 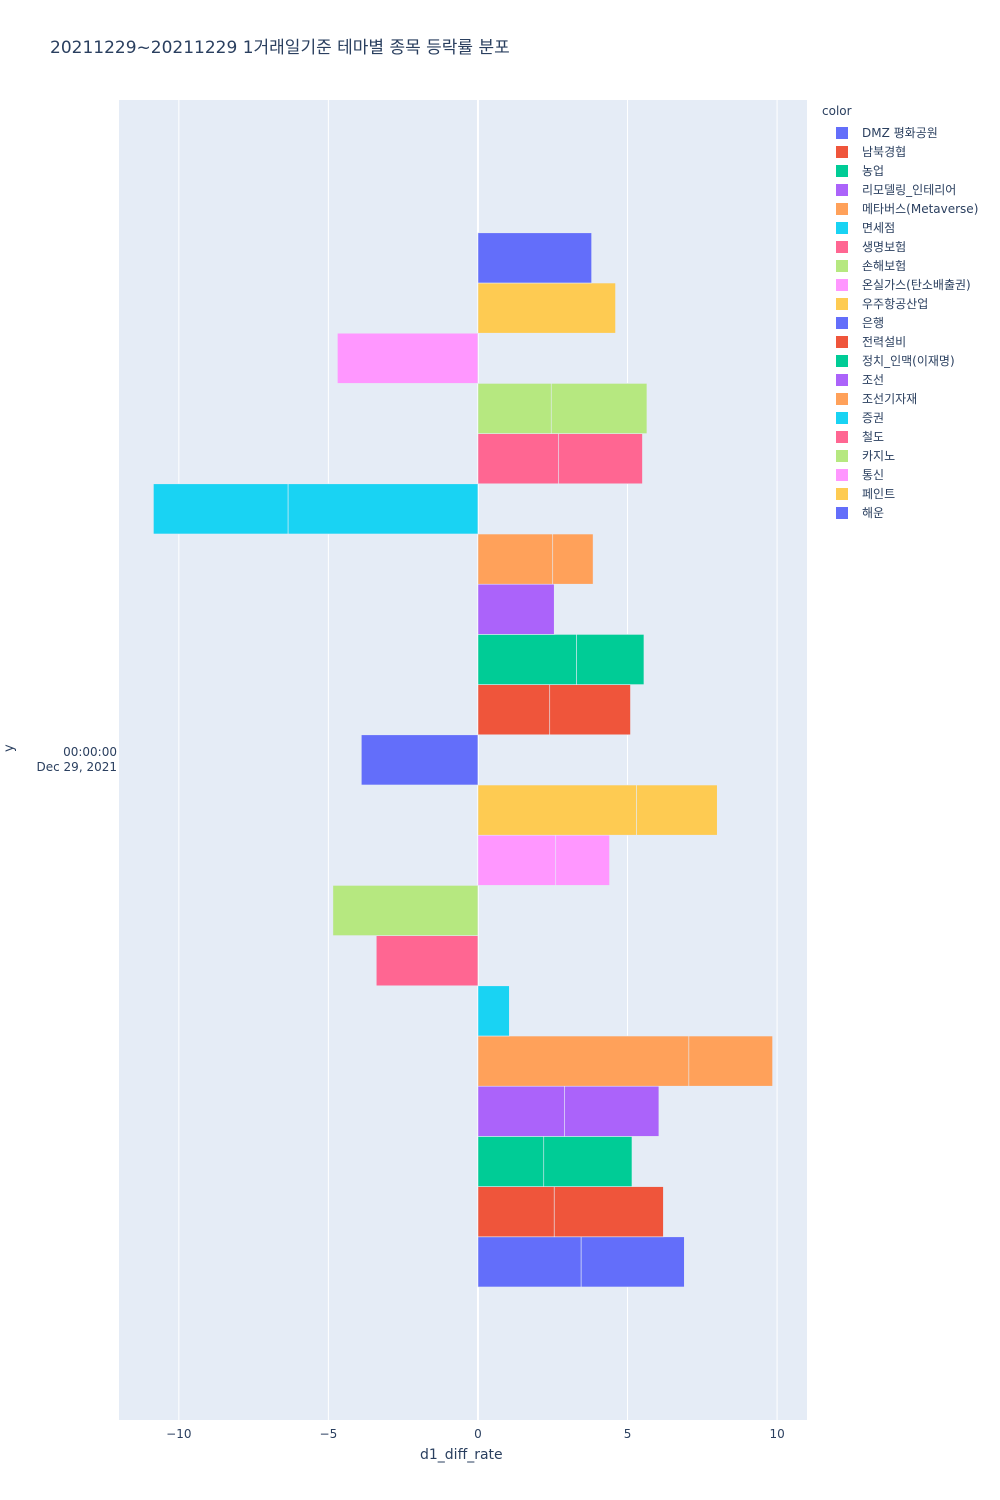 I want to click on legend-item: 페인트, so click(x=900, y=493).